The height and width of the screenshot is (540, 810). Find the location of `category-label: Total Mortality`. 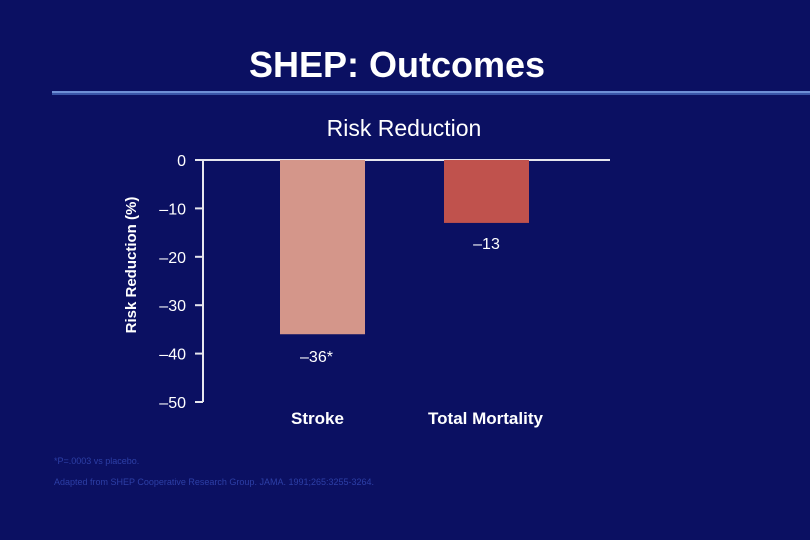

category-label: Total Mortality is located at coordinates (485, 418).